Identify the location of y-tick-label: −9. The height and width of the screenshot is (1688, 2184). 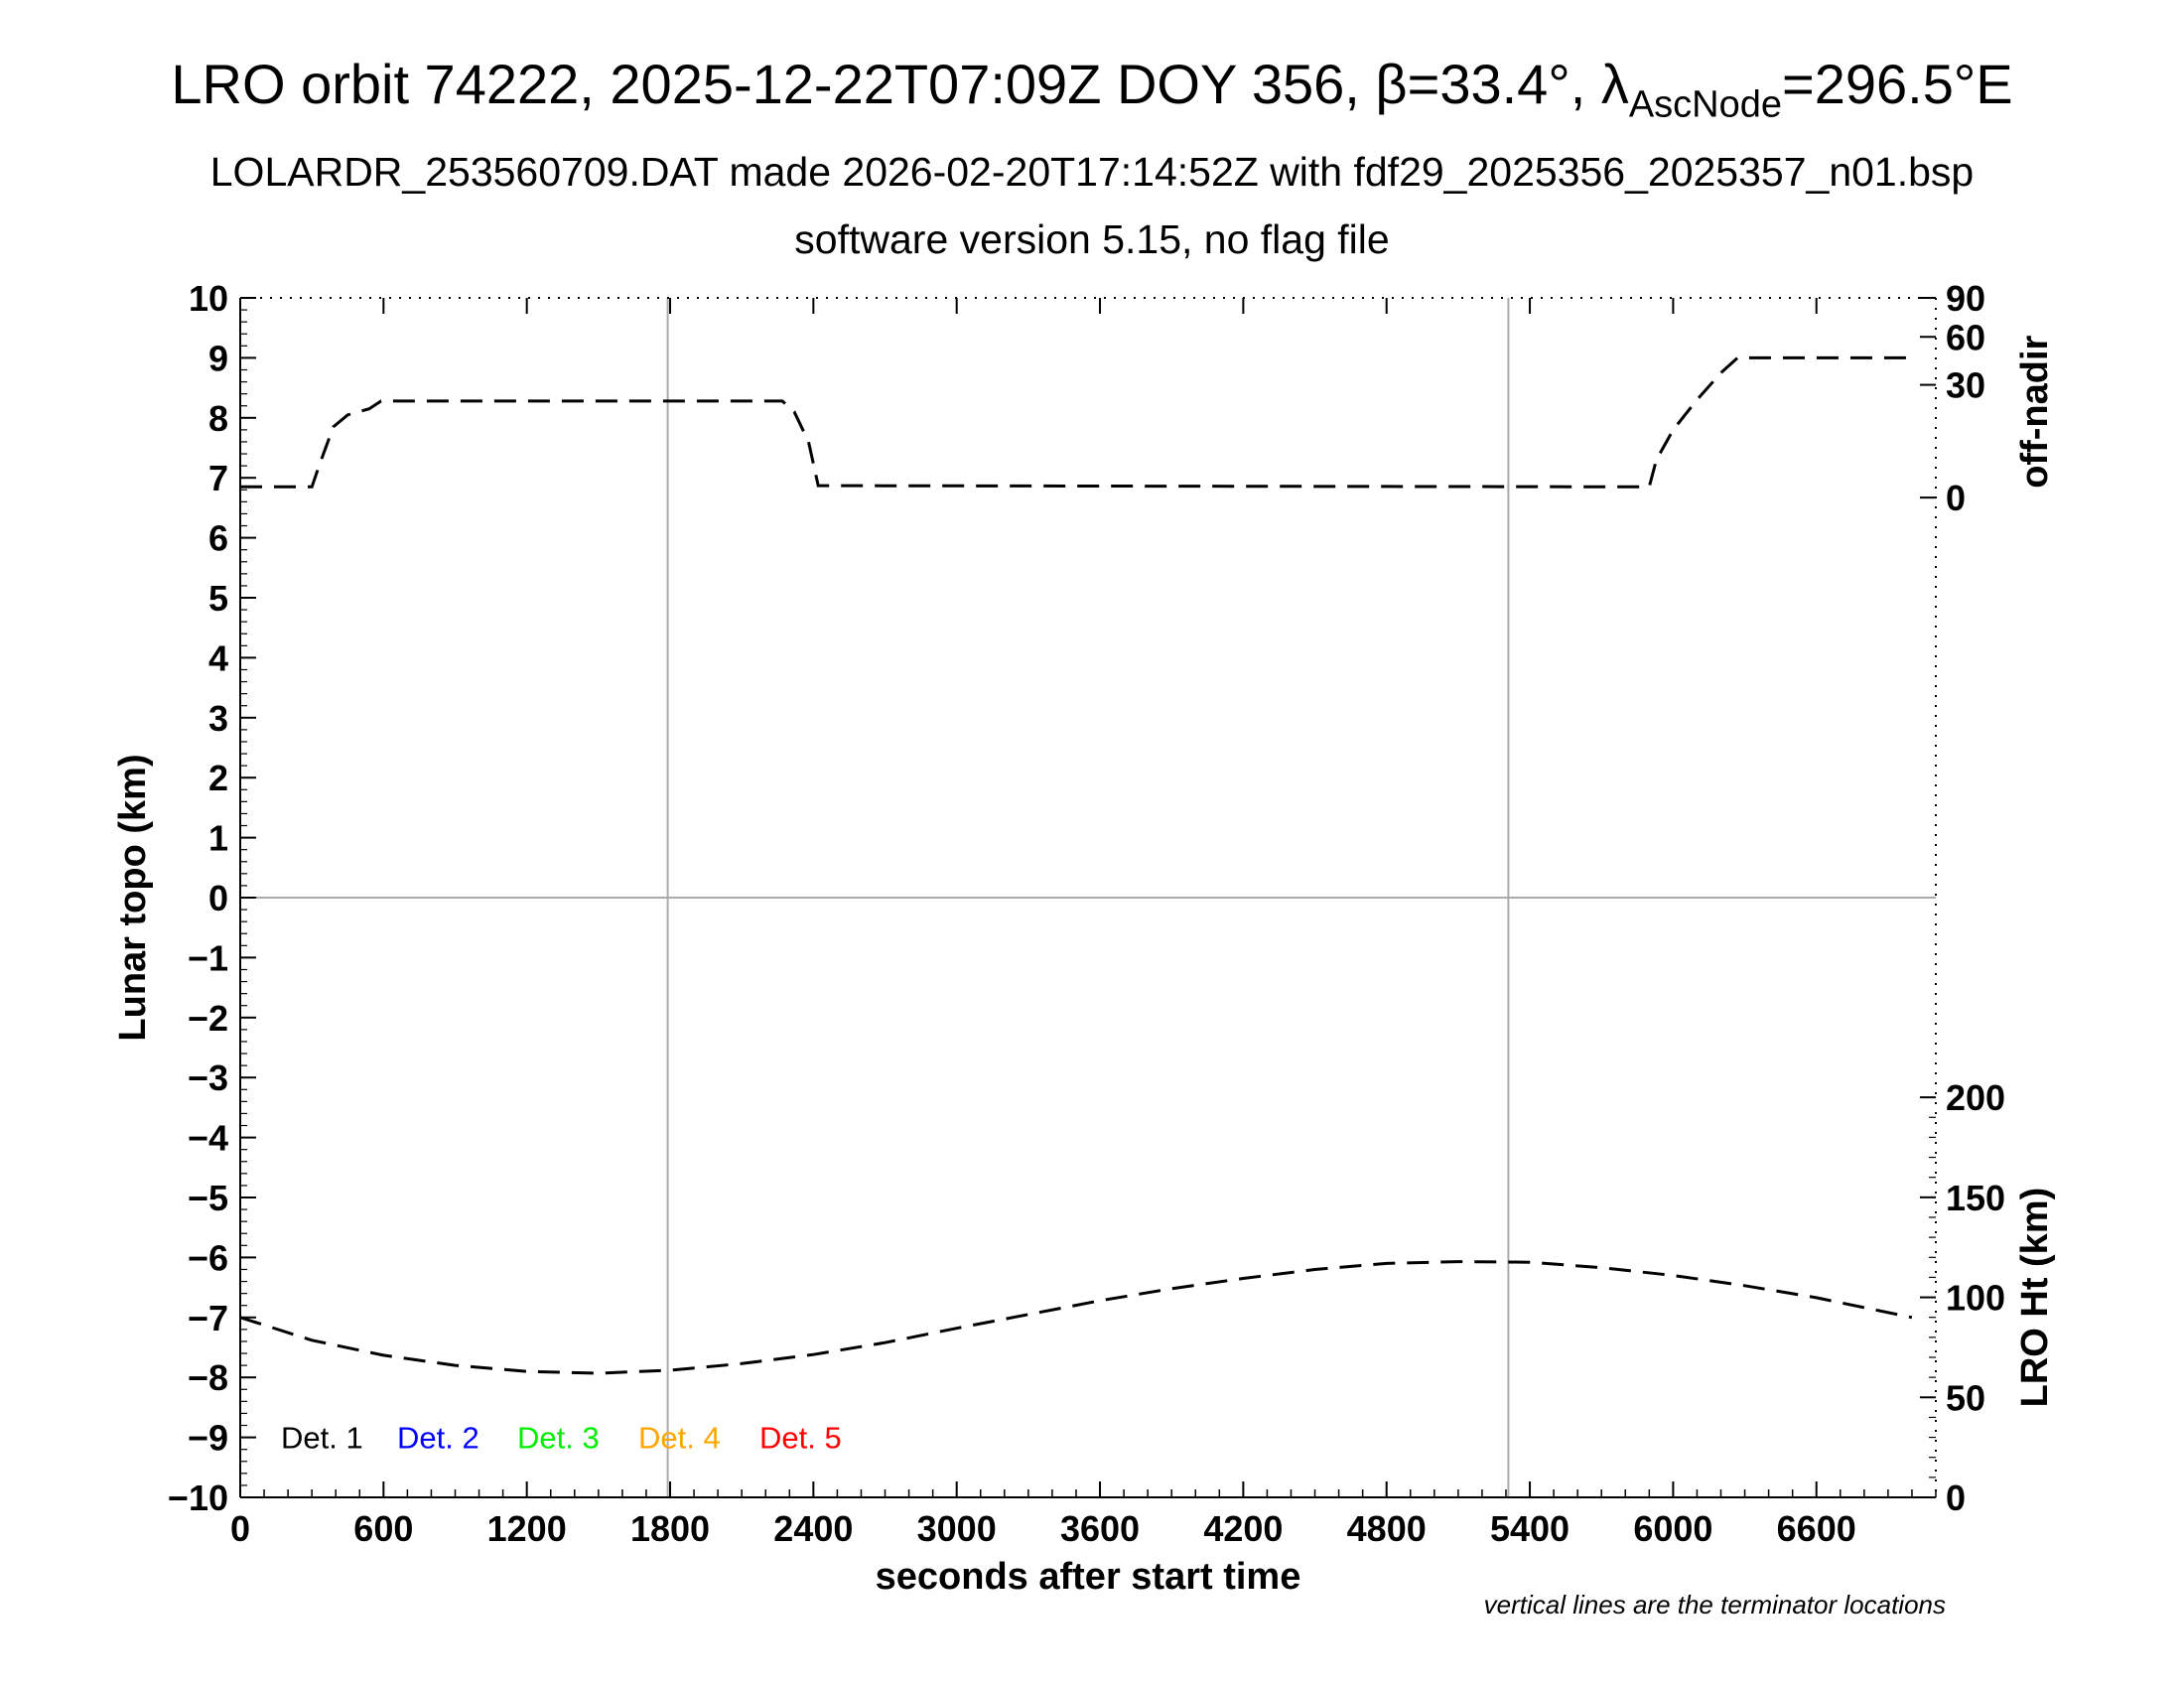
(208, 1438).